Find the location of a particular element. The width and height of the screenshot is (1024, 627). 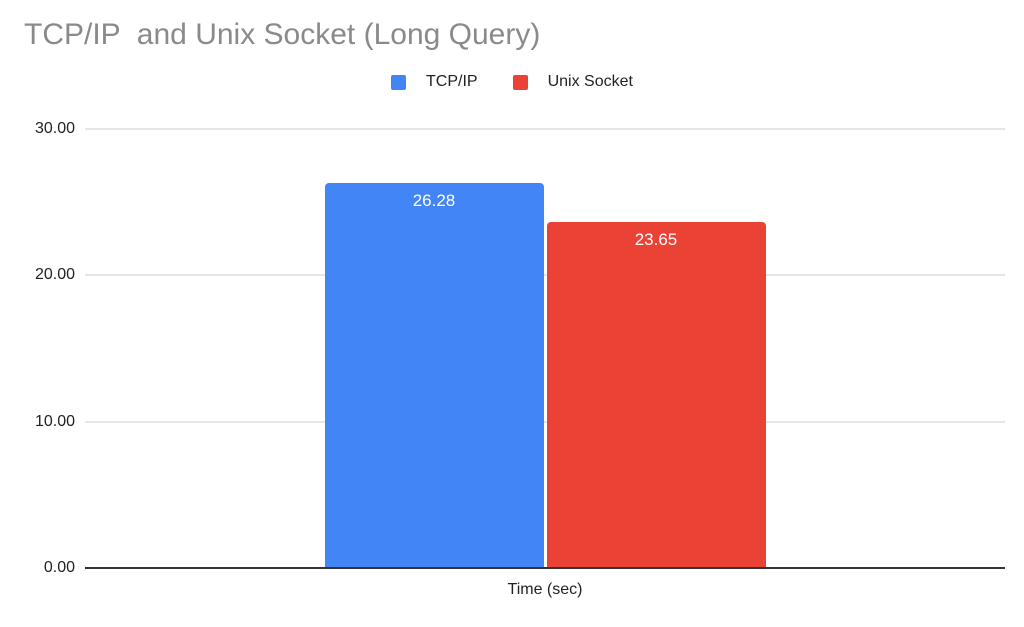

bar-unix-socket: 23.65 is located at coordinates (656, 394).